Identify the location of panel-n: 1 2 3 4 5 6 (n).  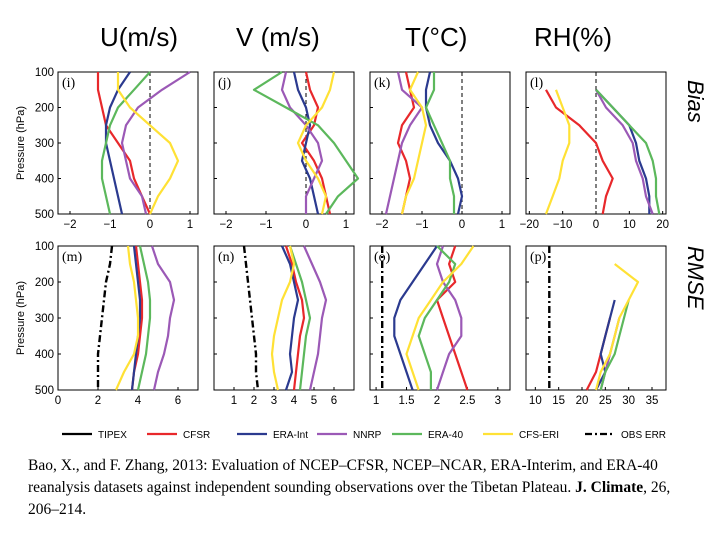
(284, 326).